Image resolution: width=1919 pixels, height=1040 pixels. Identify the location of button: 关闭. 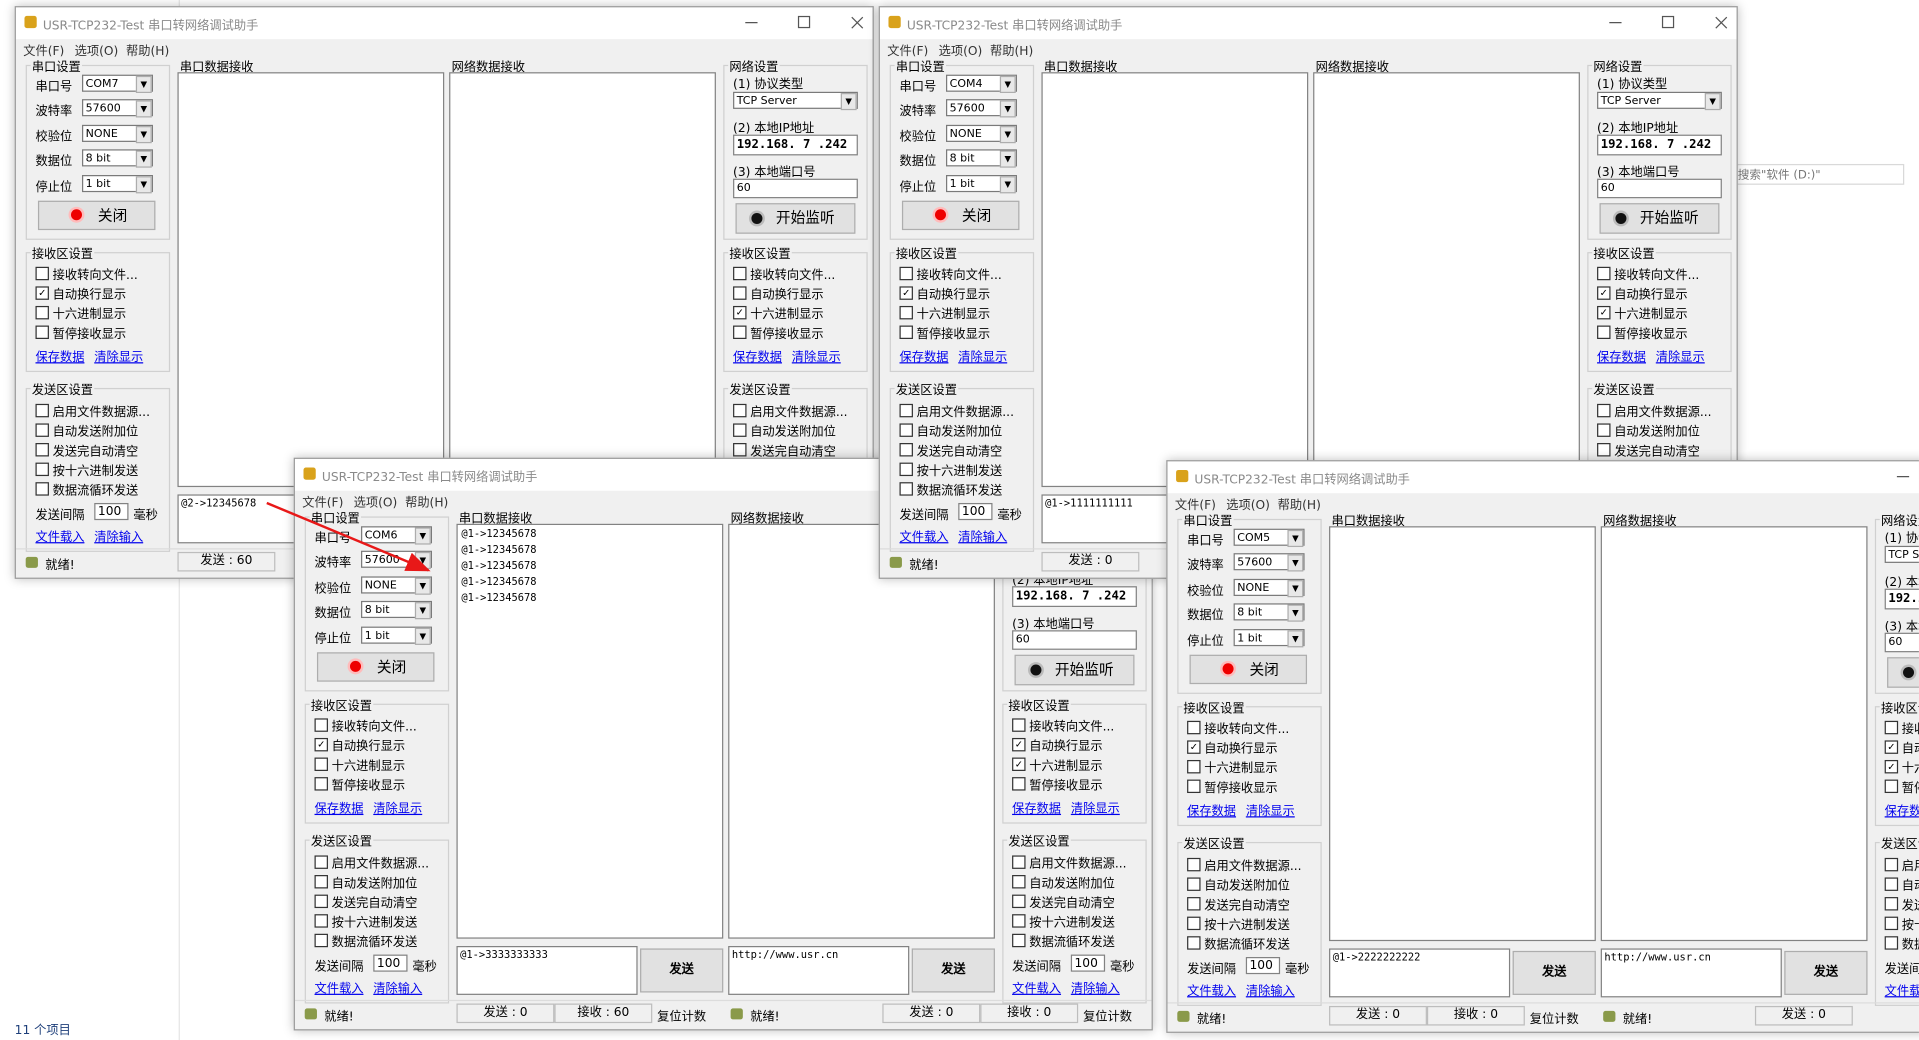
(96, 215).